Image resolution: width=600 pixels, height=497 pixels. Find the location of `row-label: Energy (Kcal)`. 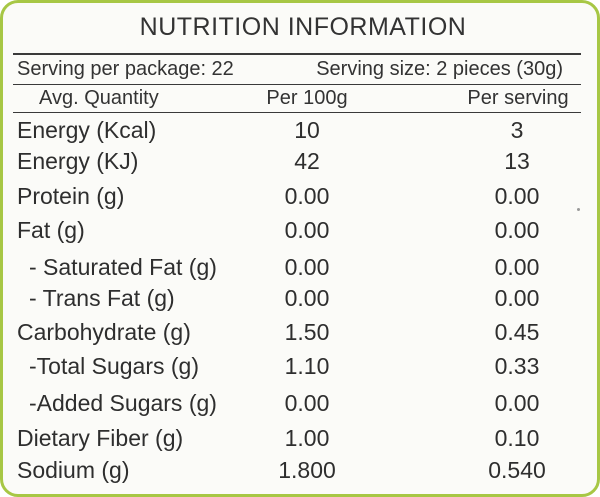

row-label: Energy (Kcal) is located at coordinates (87, 130).